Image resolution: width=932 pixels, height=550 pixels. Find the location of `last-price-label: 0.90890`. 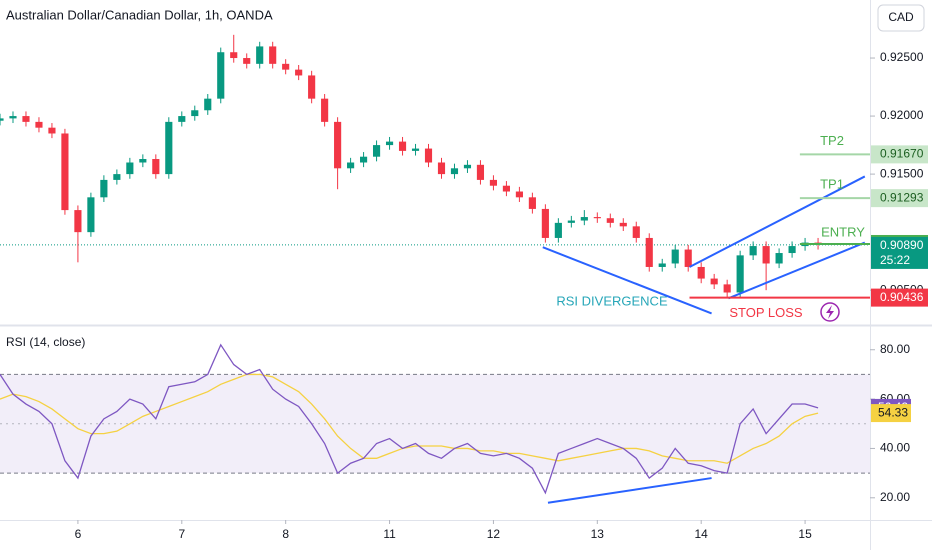

last-price-label: 0.90890 is located at coordinates (902, 245).